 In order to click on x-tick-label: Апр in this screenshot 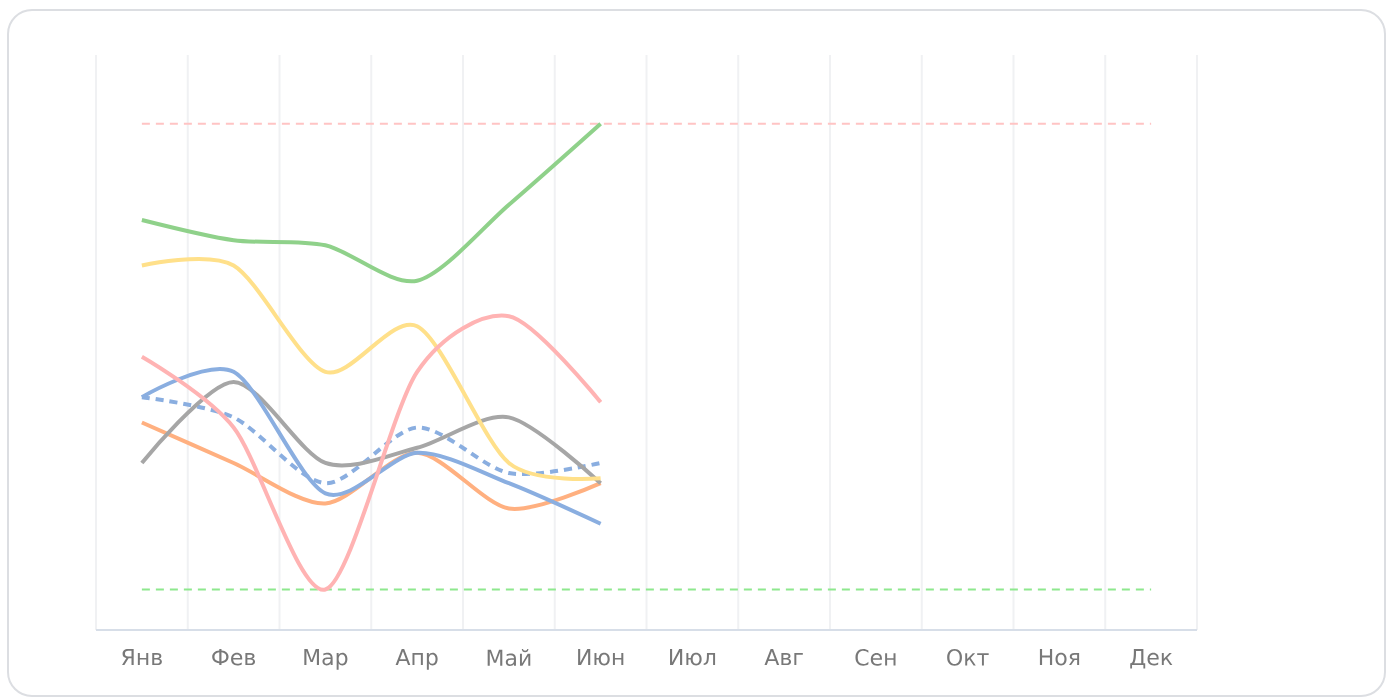, I will do `click(416, 659)`.